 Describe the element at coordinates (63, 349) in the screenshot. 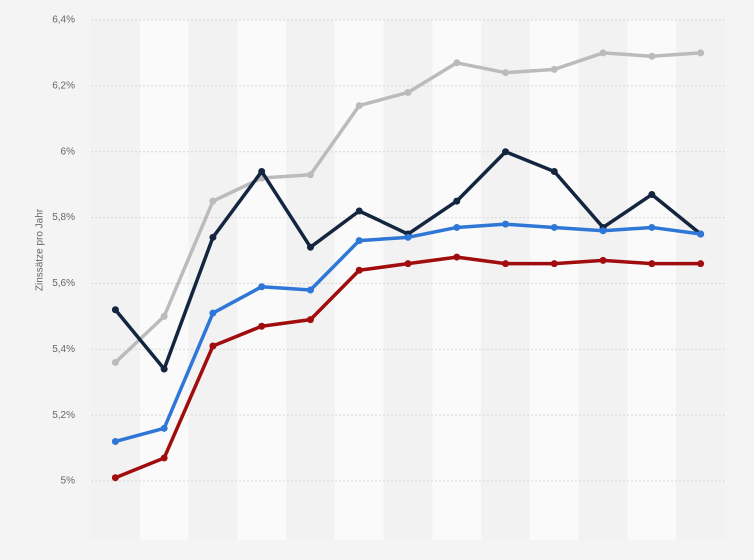

I see `y-tick-label: 5,4%` at that location.